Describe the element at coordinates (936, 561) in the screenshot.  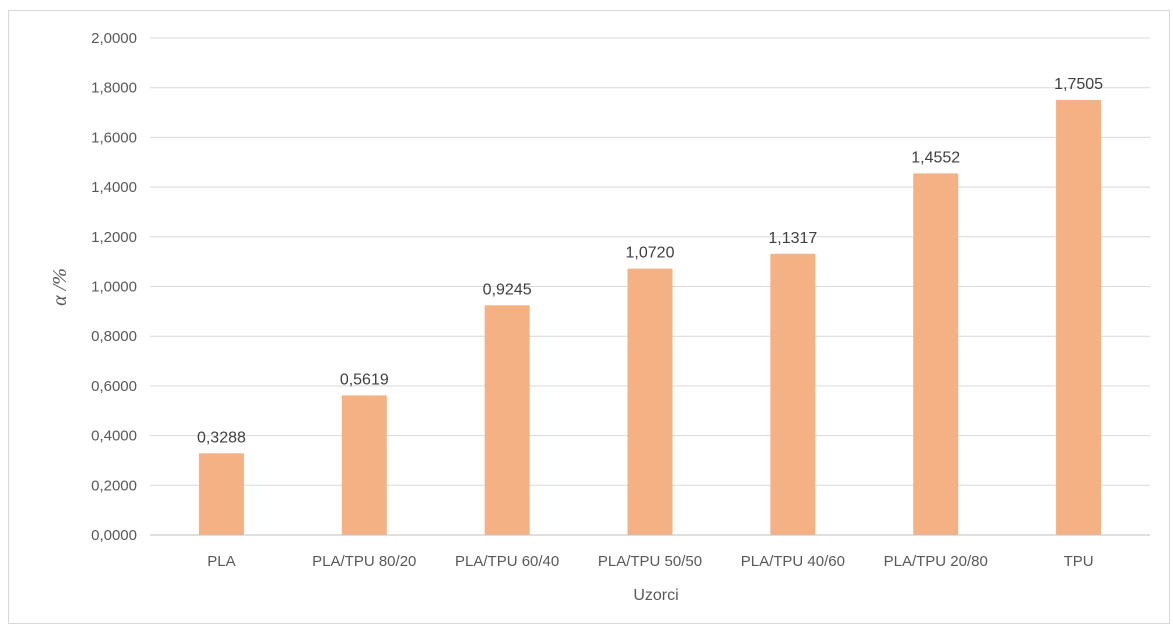
I see `x-tick-label: PLA/TPU 20/80` at that location.